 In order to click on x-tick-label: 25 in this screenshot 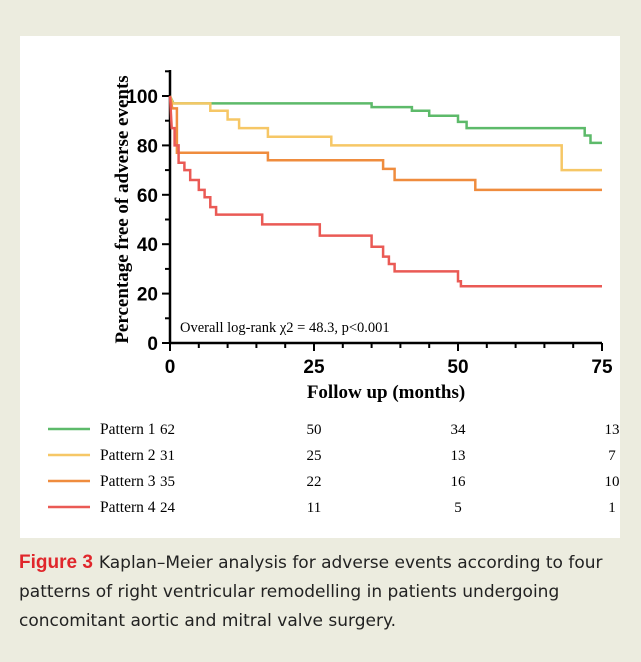, I will do `click(314, 367)`.